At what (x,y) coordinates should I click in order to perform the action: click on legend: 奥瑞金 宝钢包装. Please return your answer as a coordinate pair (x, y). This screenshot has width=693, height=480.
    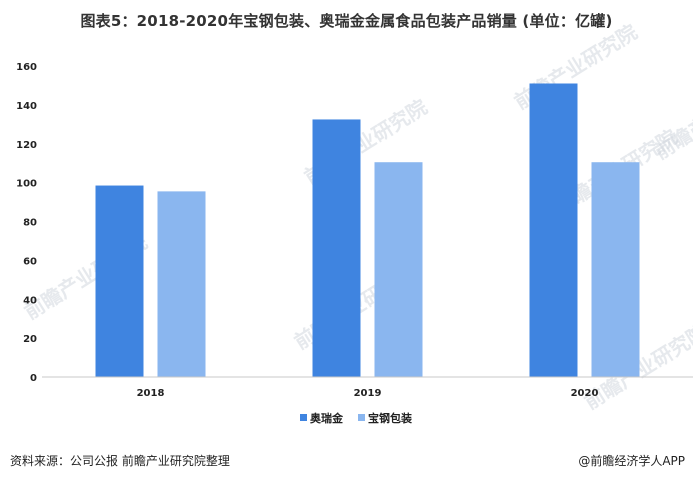
    Looking at the image, I should click on (356, 418).